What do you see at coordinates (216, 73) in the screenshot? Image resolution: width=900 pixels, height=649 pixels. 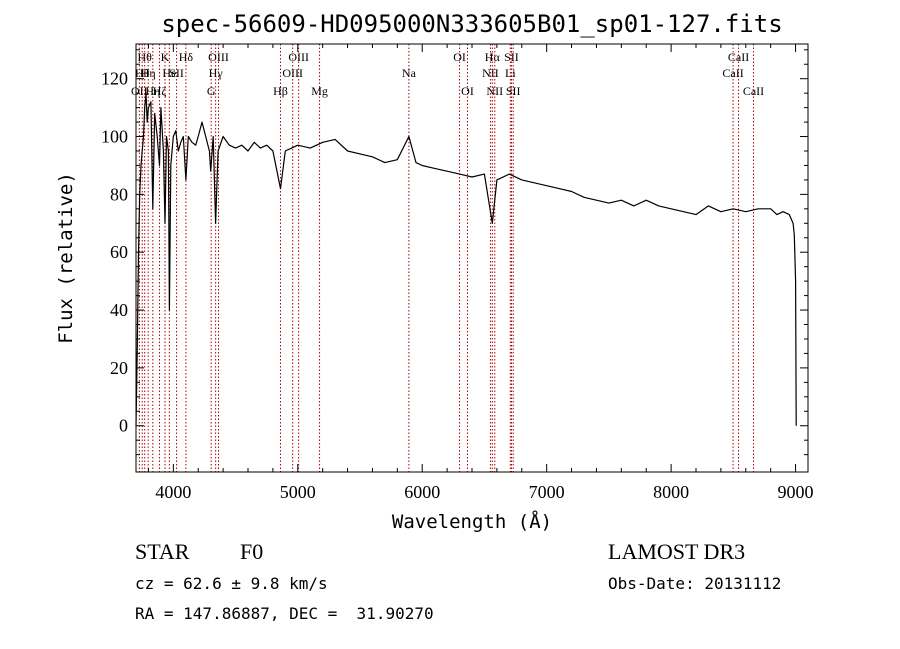 I see `line-marker-label: Hγ` at bounding box center [216, 73].